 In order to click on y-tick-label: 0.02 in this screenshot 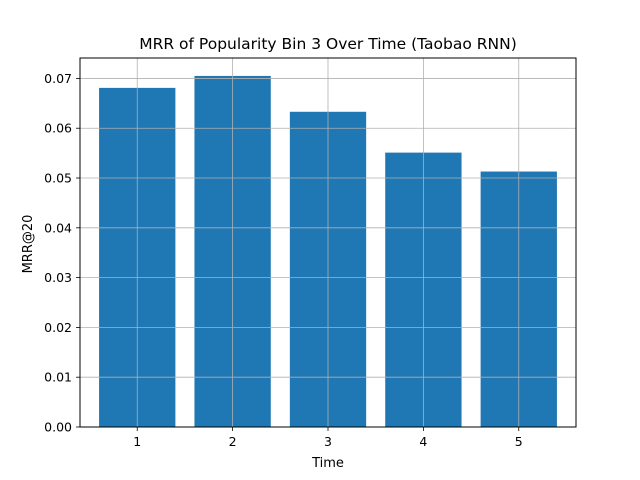, I will do `click(58, 327)`.